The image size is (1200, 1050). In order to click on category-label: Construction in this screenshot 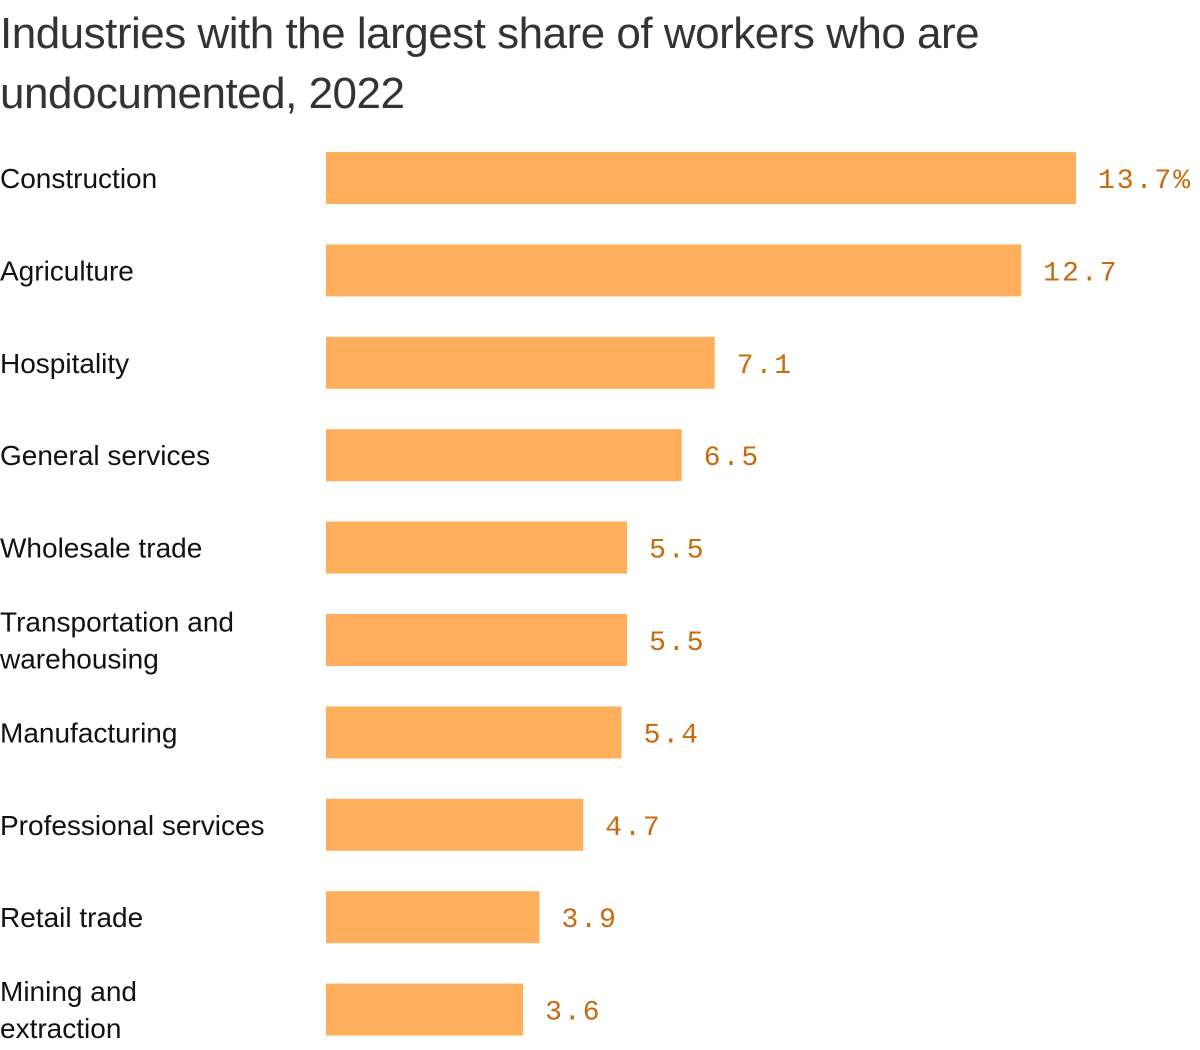, I will do `click(78, 178)`.